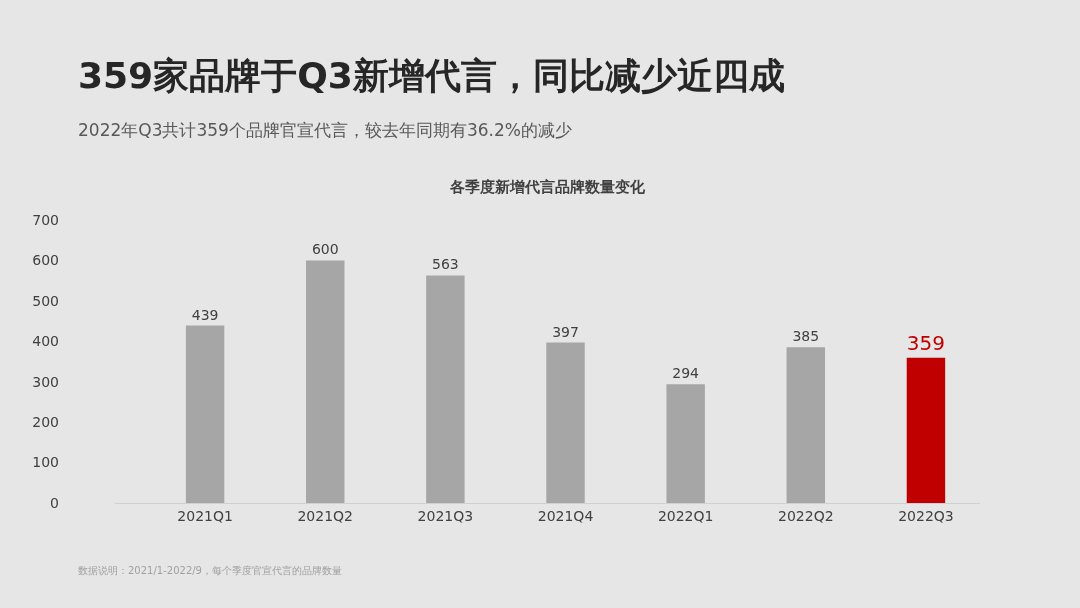 The height and width of the screenshot is (608, 1080). What do you see at coordinates (325, 249) in the screenshot?
I see `data-label: 600` at bounding box center [325, 249].